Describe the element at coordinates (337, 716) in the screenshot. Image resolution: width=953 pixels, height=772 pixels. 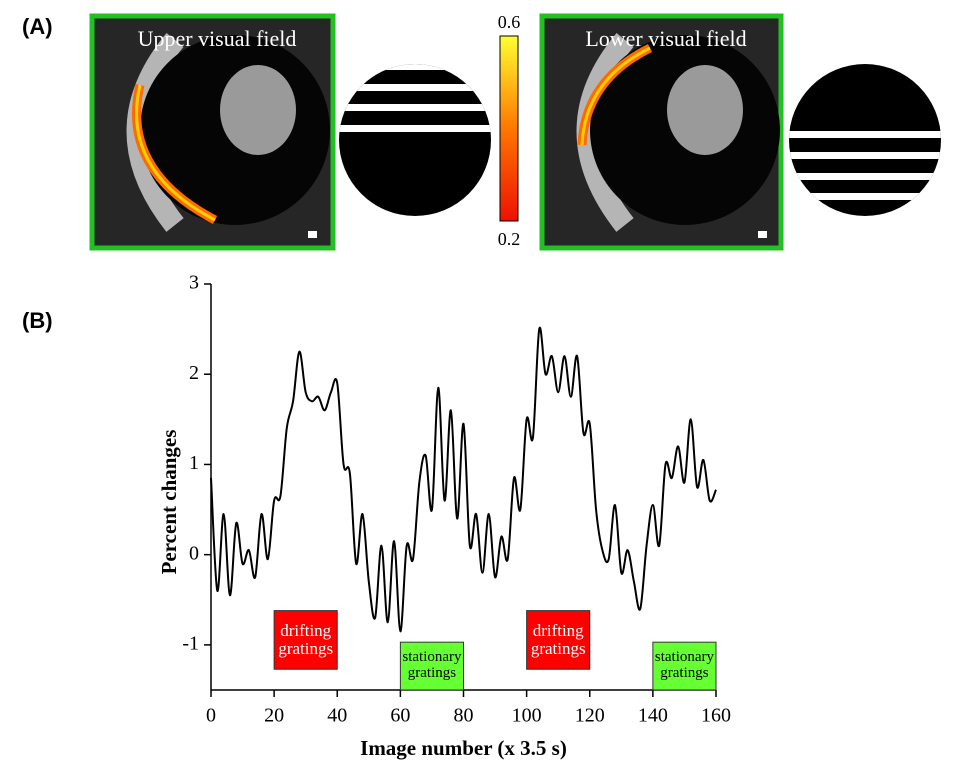
I see `x-tick-label: 40` at that location.